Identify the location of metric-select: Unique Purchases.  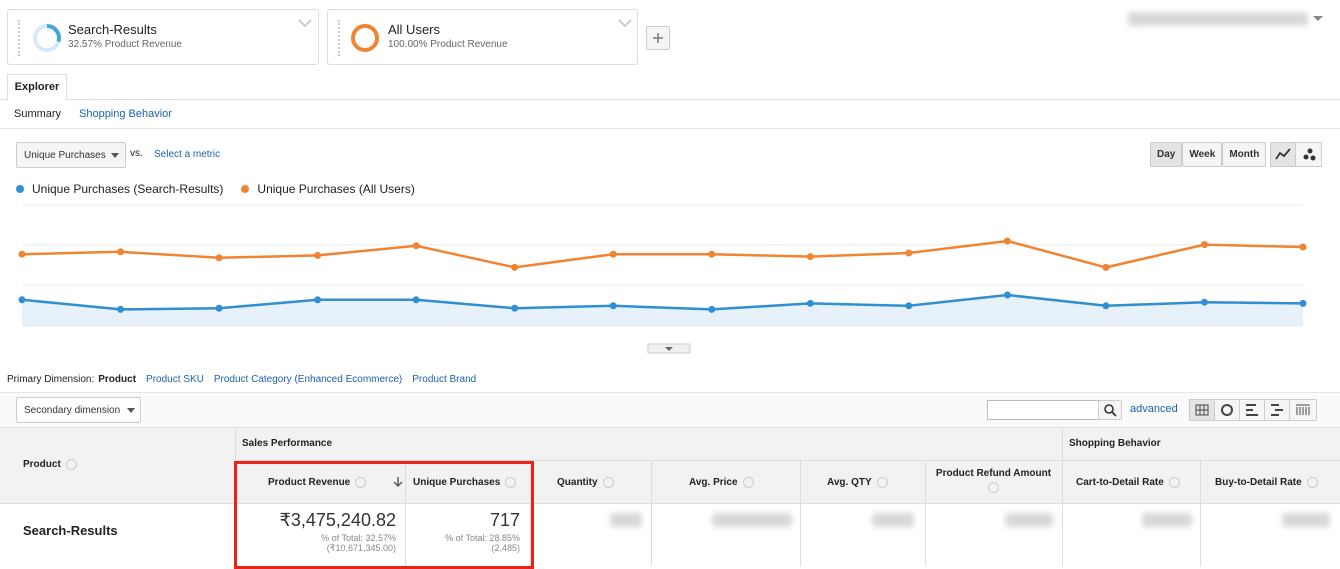
(71, 155).